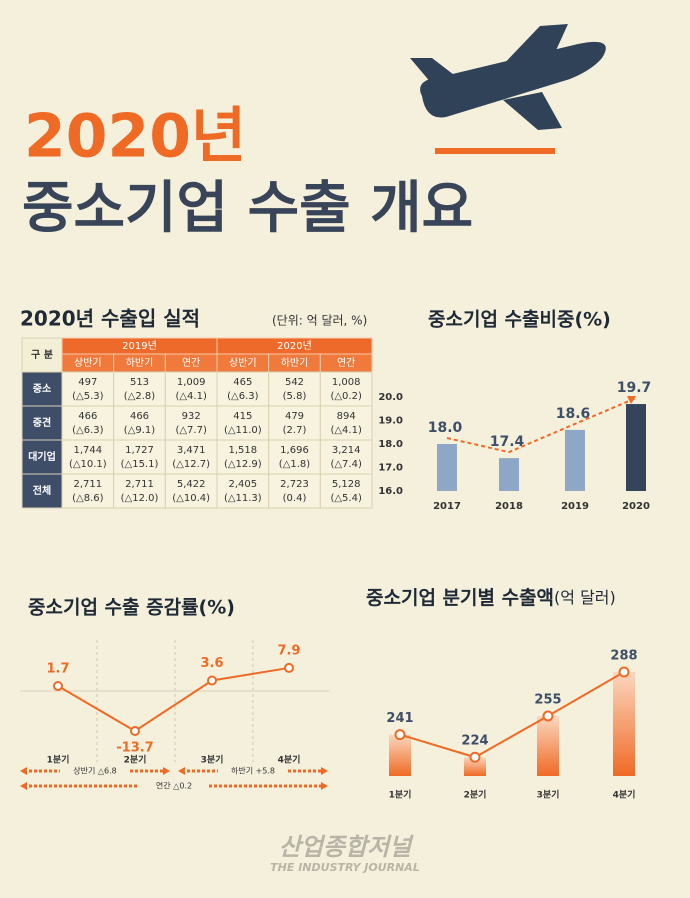  I want to click on cell-change: (△0.2), so click(345, 396).